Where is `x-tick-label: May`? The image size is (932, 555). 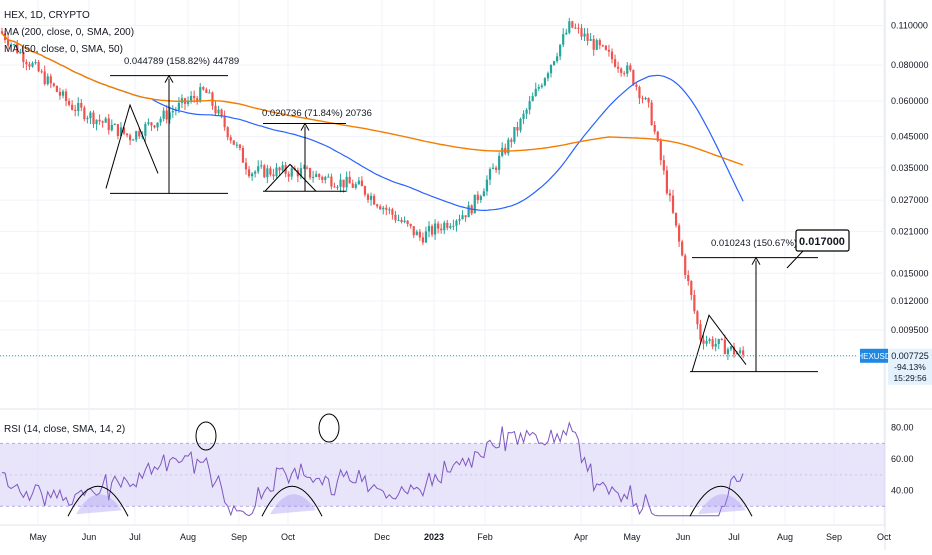 x-tick-label: May is located at coordinates (632, 537).